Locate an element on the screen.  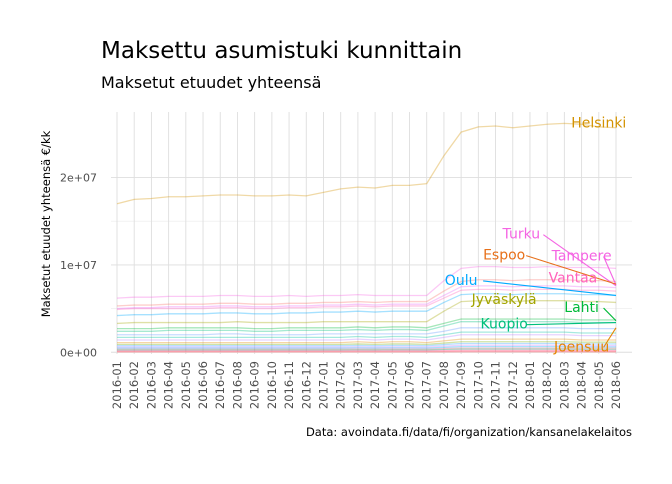
series-label: Jyväskylä is located at coordinates (504, 300).